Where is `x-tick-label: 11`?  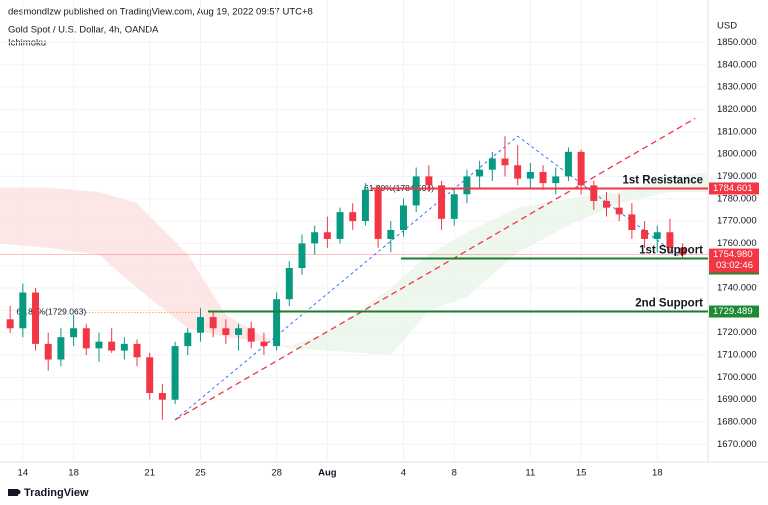
x-tick-label: 11 is located at coordinates (530, 473).